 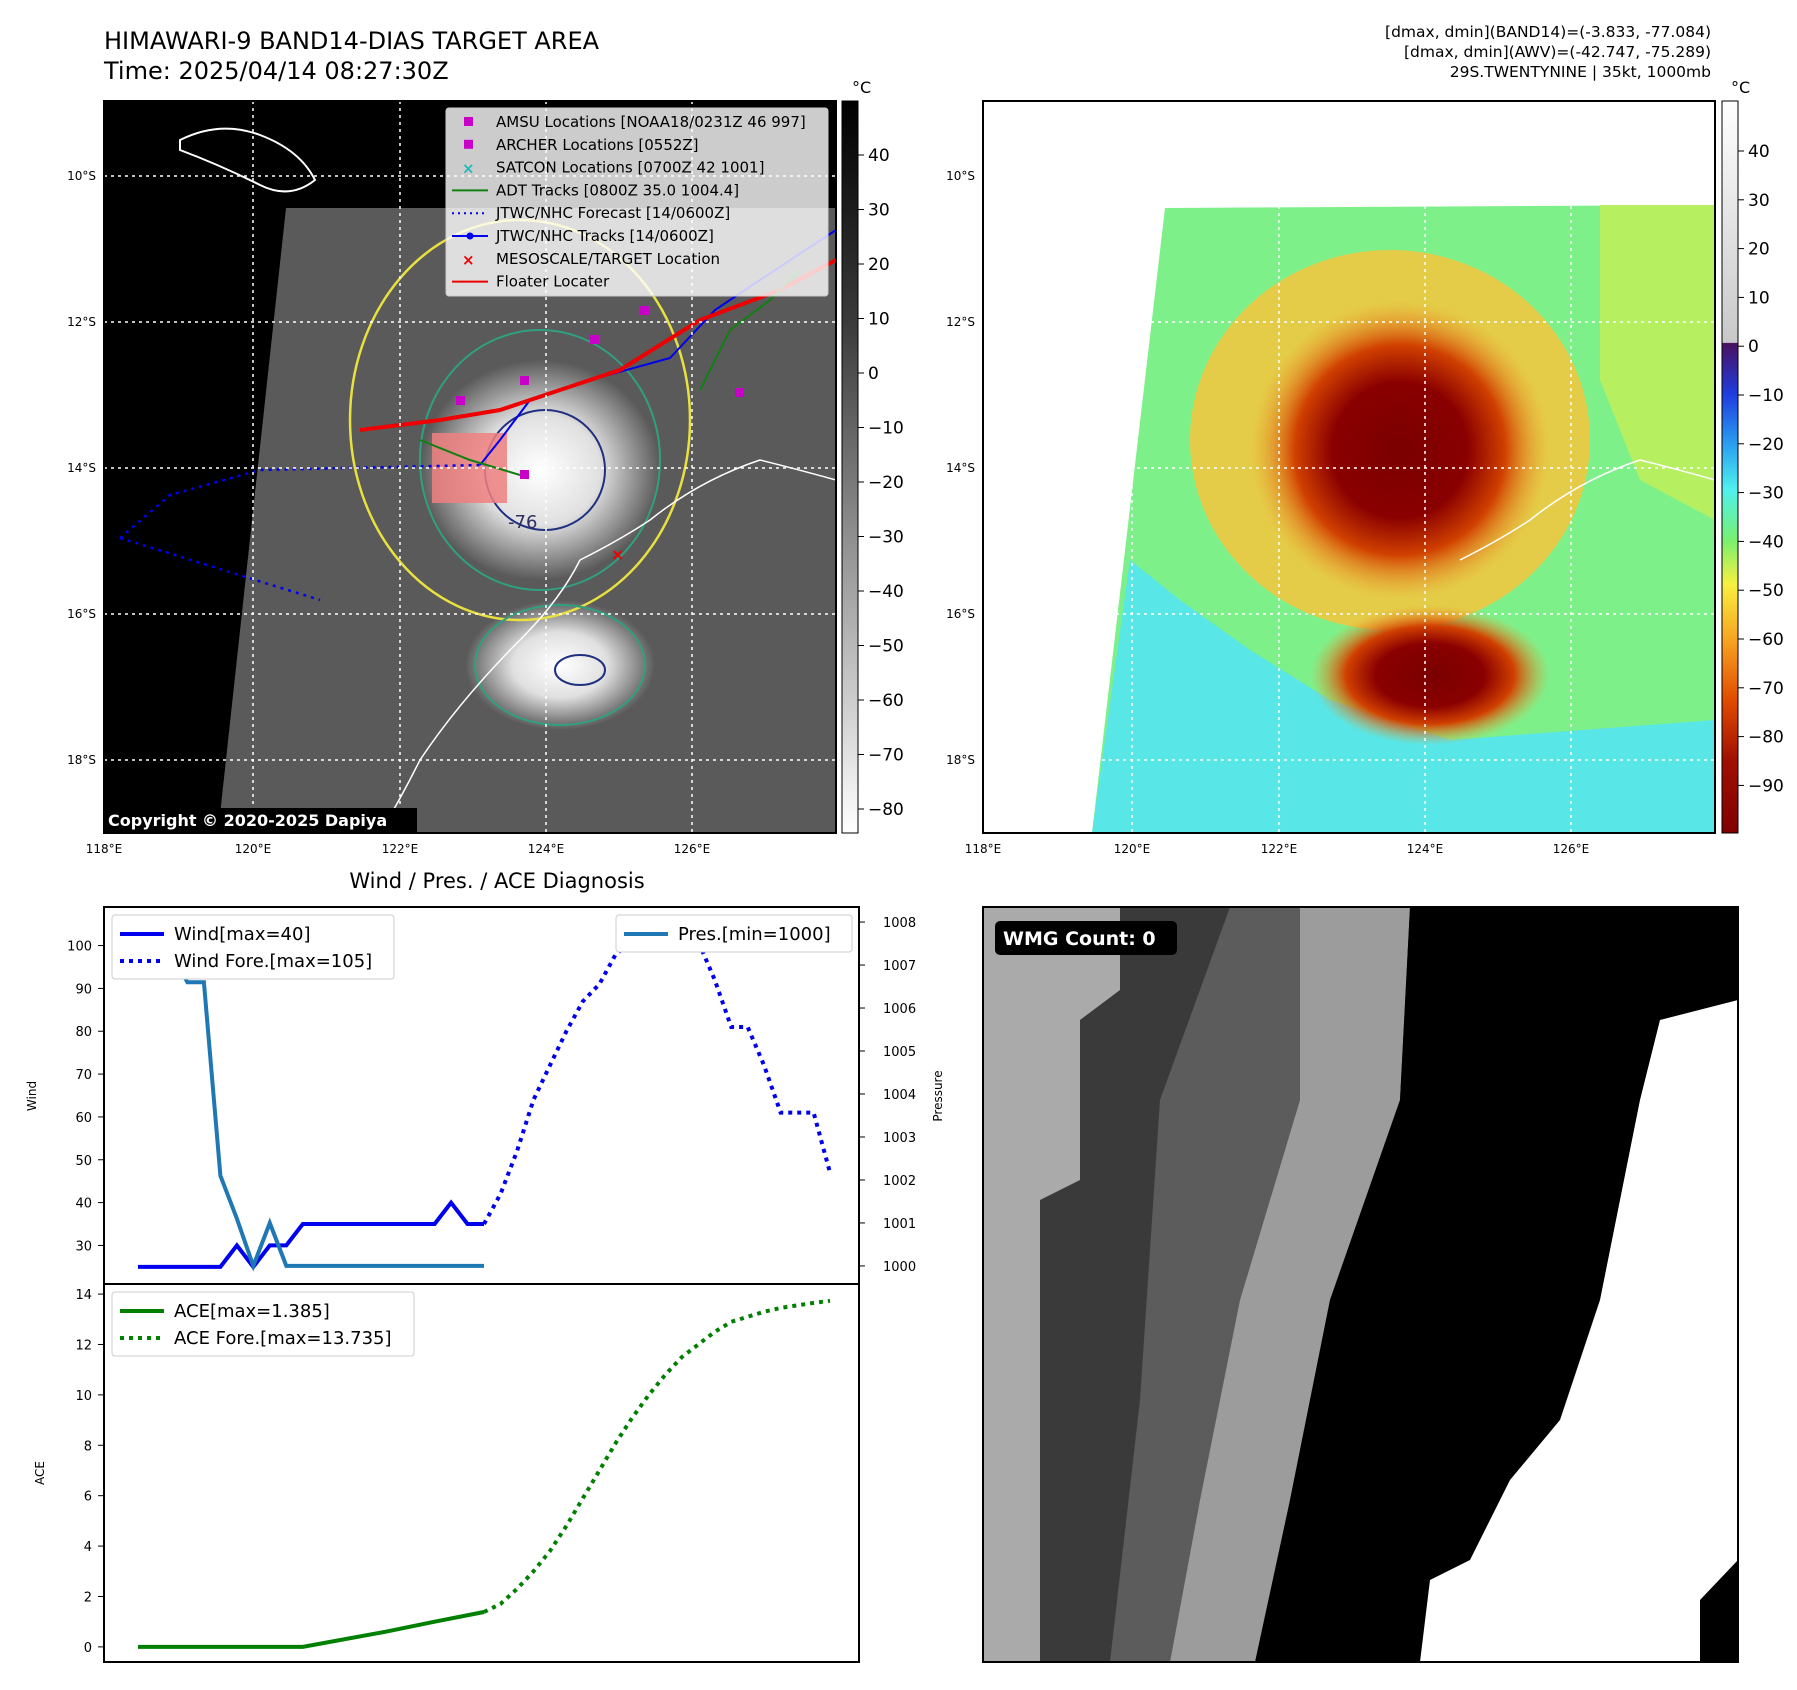 What do you see at coordinates (1132, 849) in the screenshot?
I see `lon-tick-label: 120°E` at bounding box center [1132, 849].